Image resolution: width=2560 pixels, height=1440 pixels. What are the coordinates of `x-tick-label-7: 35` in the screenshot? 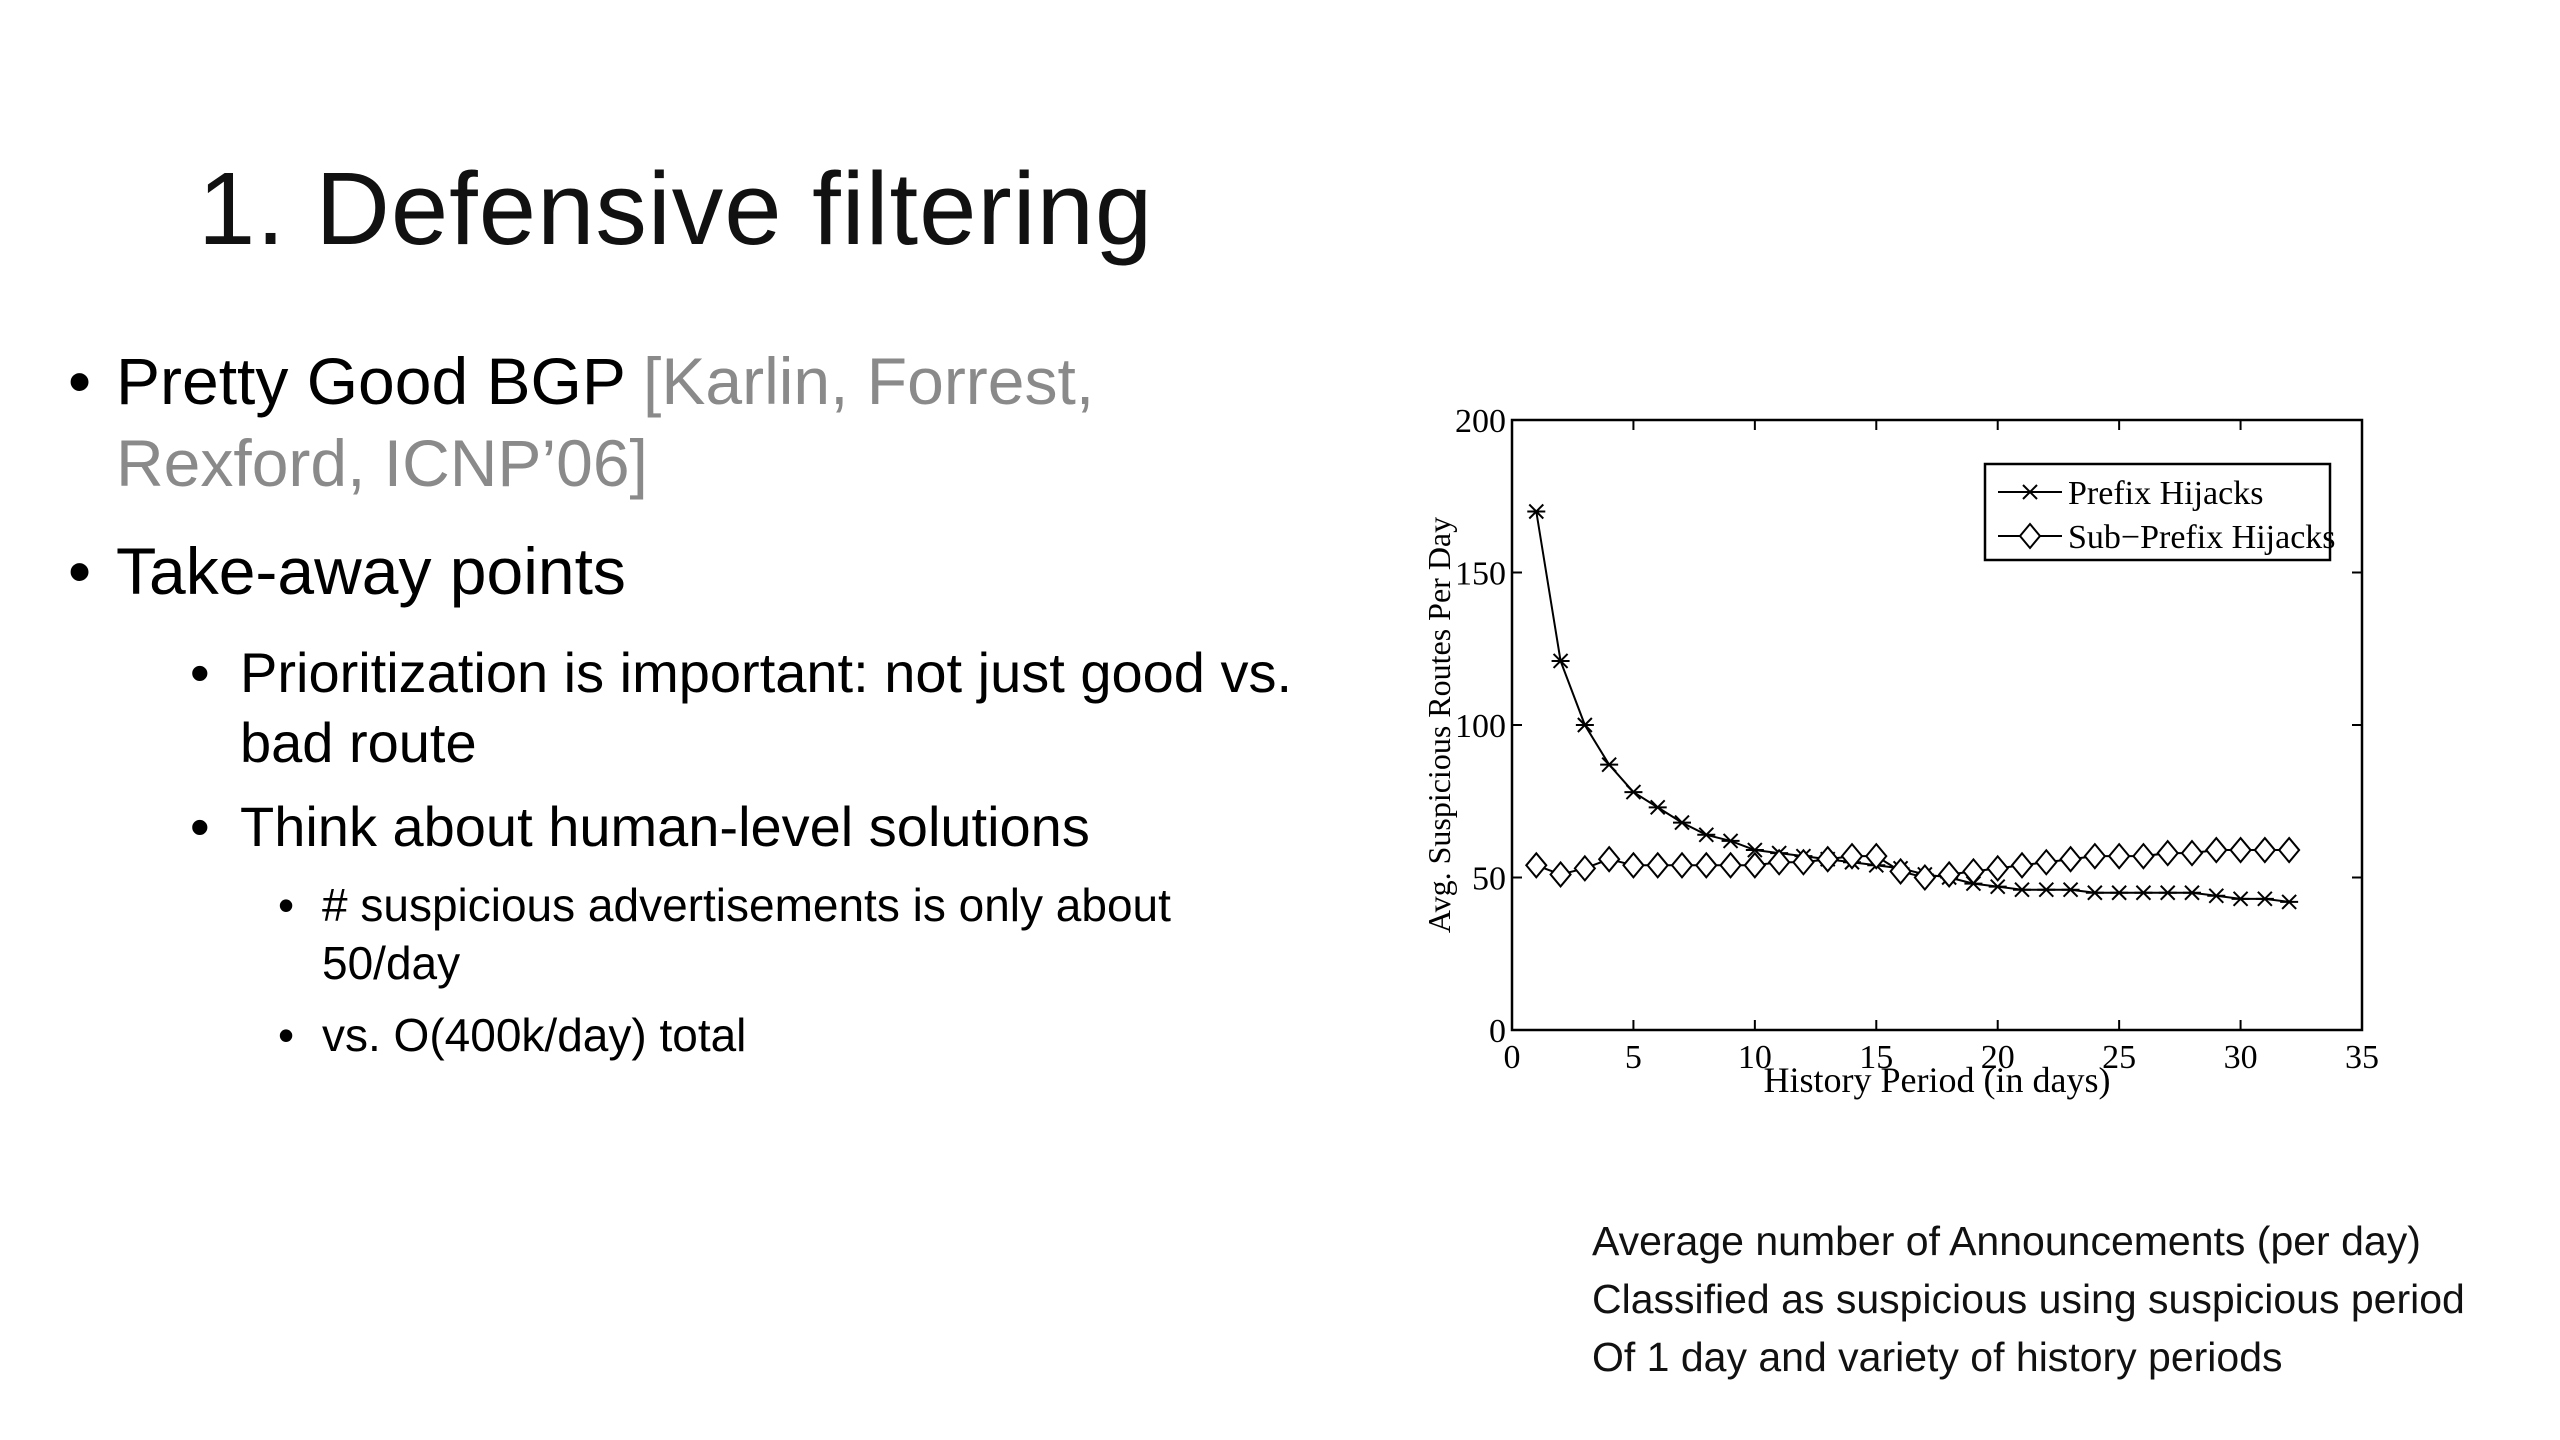 It's located at (2362, 1057).